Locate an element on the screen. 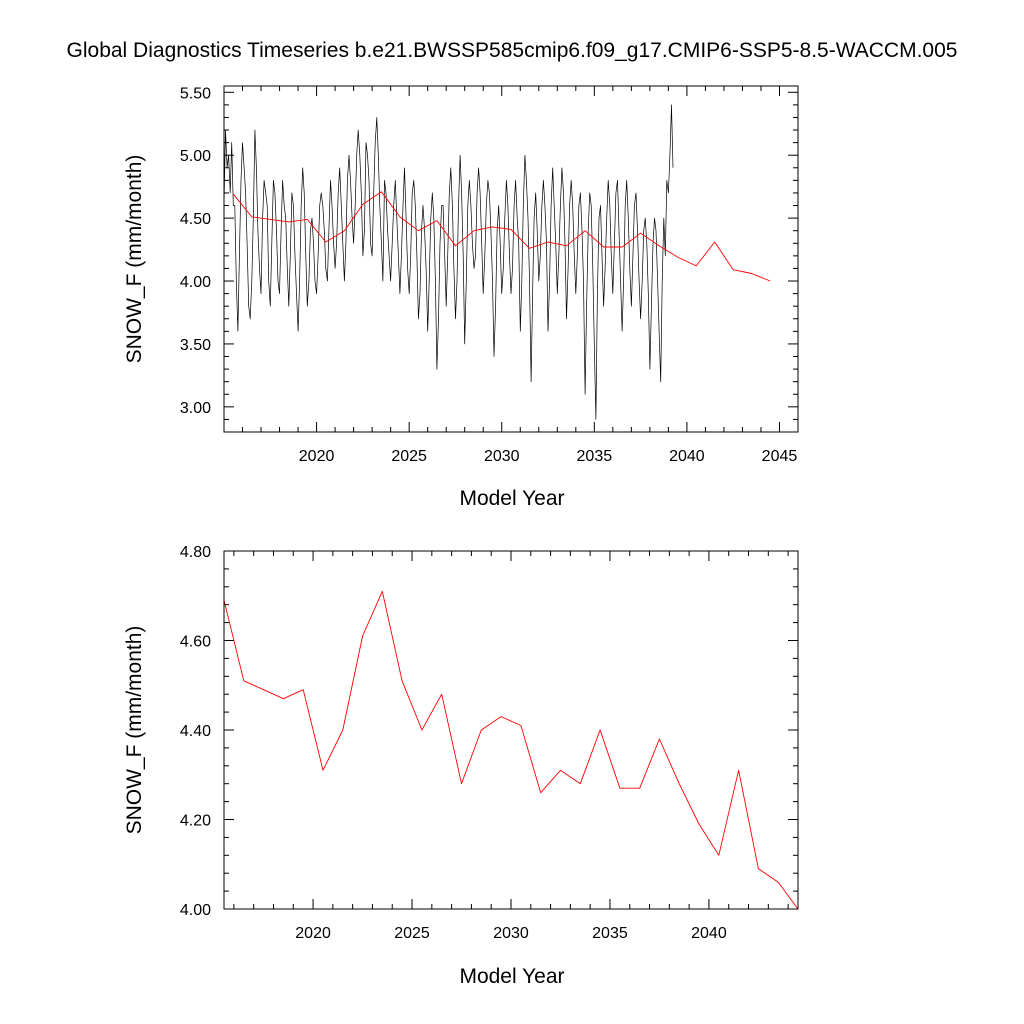  x-tick-label: 2045 is located at coordinates (780, 456).